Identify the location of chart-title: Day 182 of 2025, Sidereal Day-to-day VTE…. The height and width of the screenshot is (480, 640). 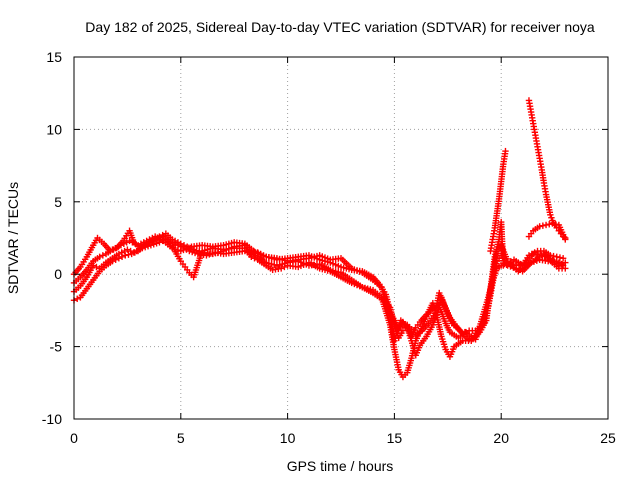
(340, 27).